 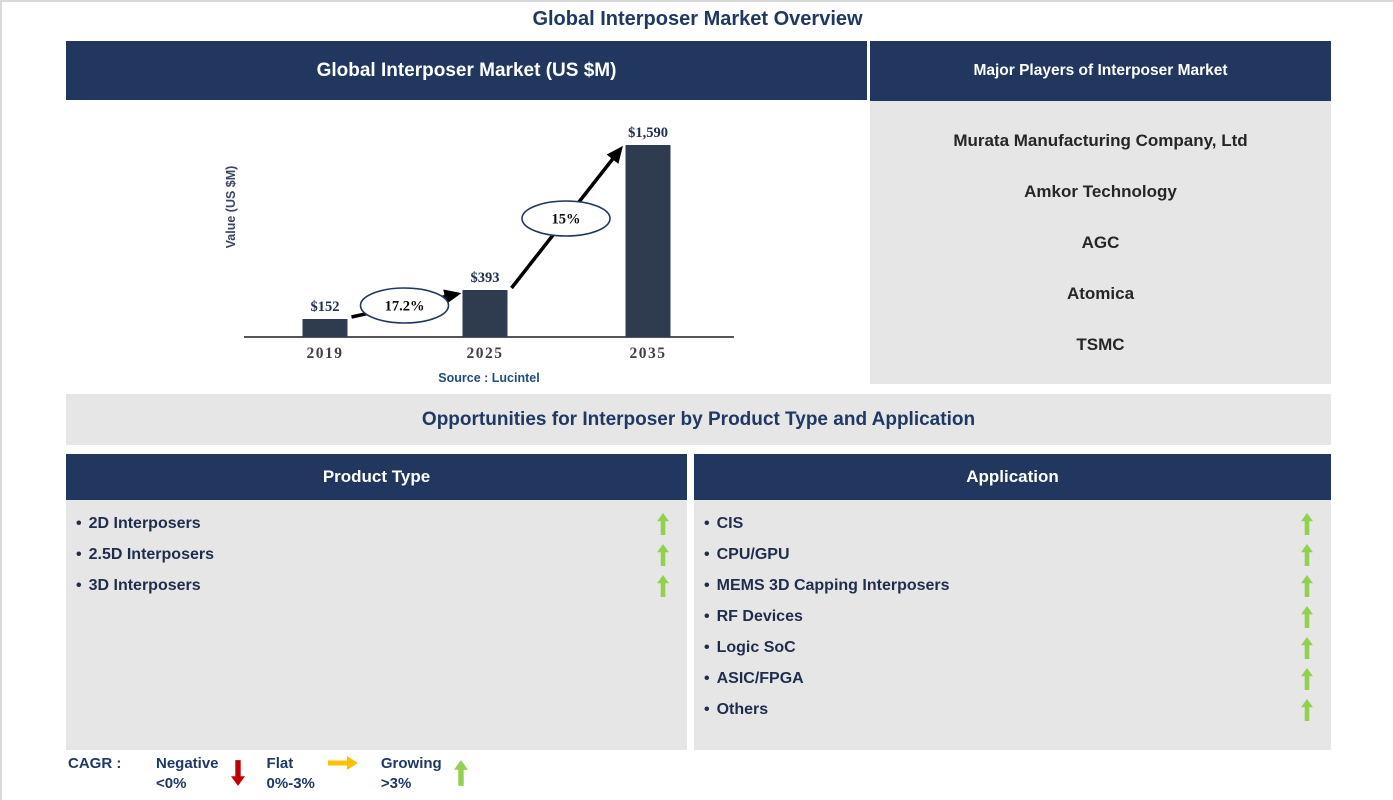 I want to click on x-tick-label: 2025, so click(x=485, y=353).